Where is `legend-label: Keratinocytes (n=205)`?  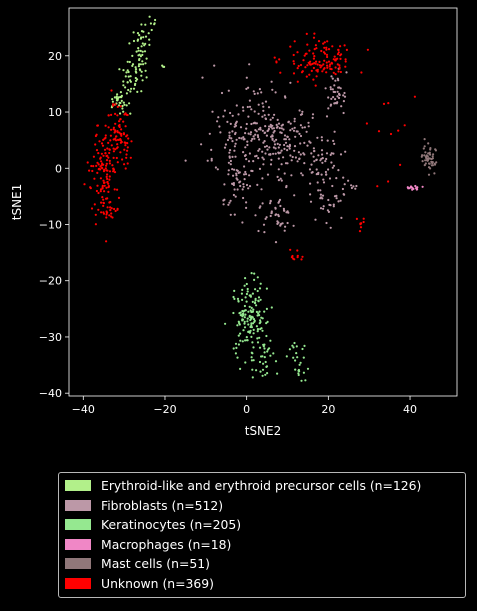 legend-label: Keratinocytes (n=205) is located at coordinates (171, 525).